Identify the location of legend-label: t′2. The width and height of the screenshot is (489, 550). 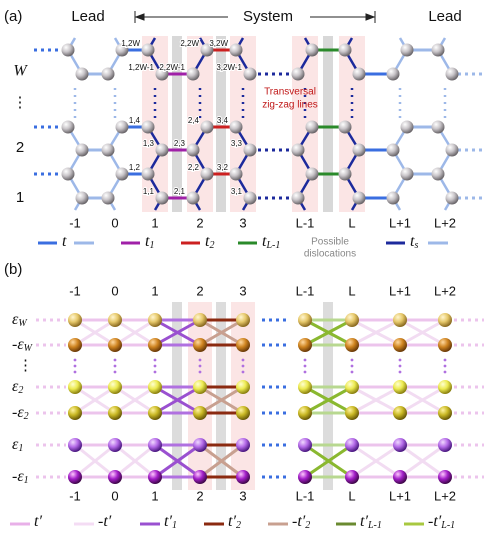
(234, 522).